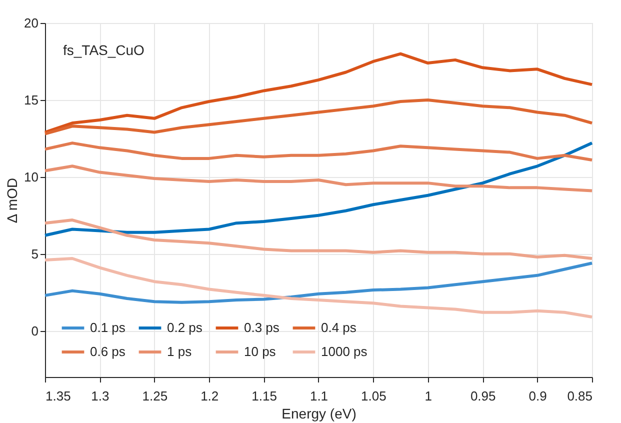 The width and height of the screenshot is (621, 423). Describe the element at coordinates (264, 396) in the screenshot. I see `x-tick-label: 1.15` at that location.